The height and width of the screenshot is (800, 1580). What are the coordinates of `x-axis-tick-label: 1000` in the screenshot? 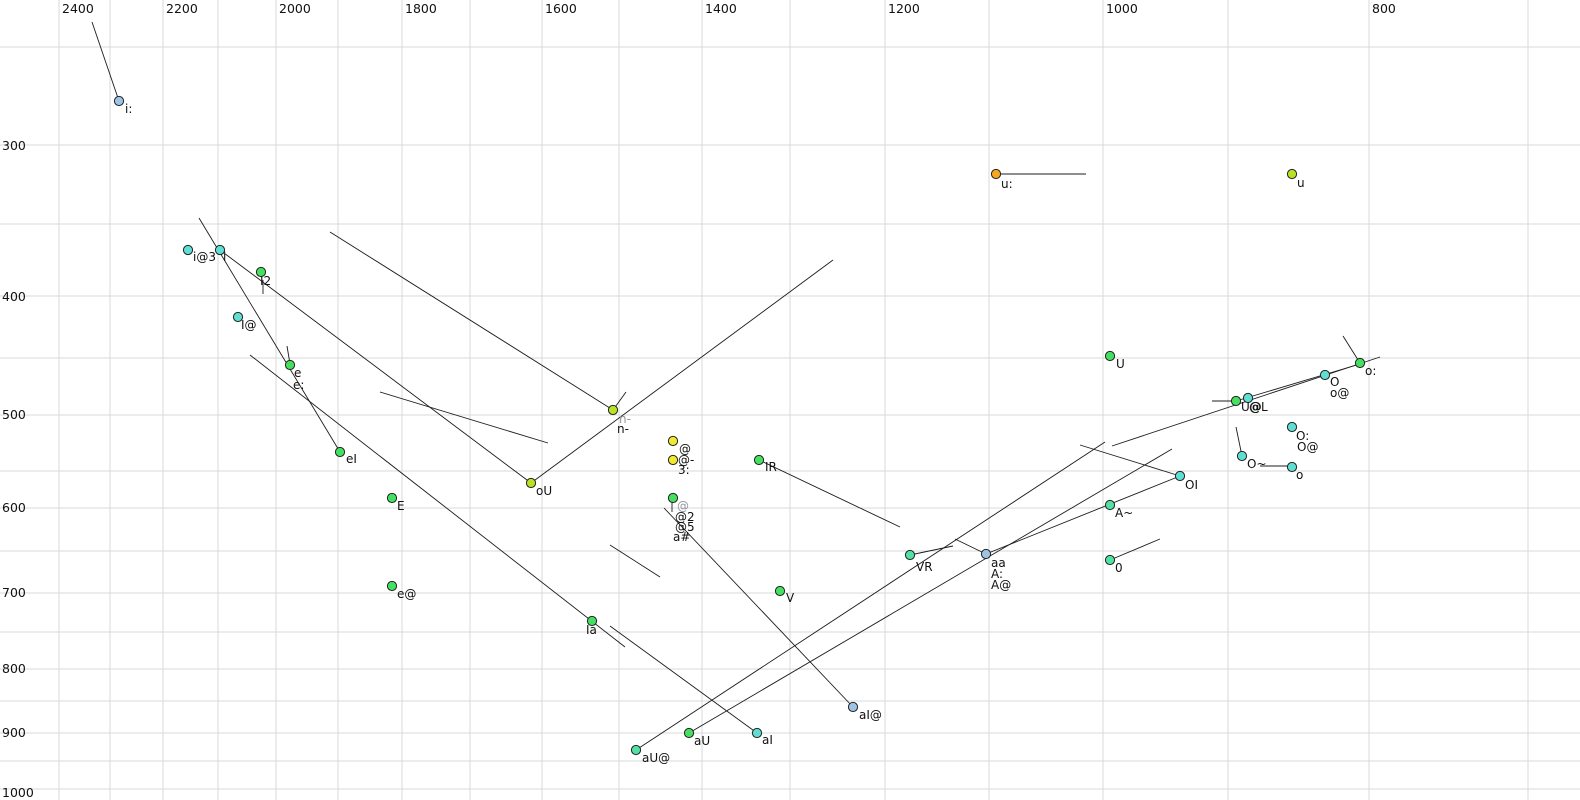 It's located at (1122, 8).